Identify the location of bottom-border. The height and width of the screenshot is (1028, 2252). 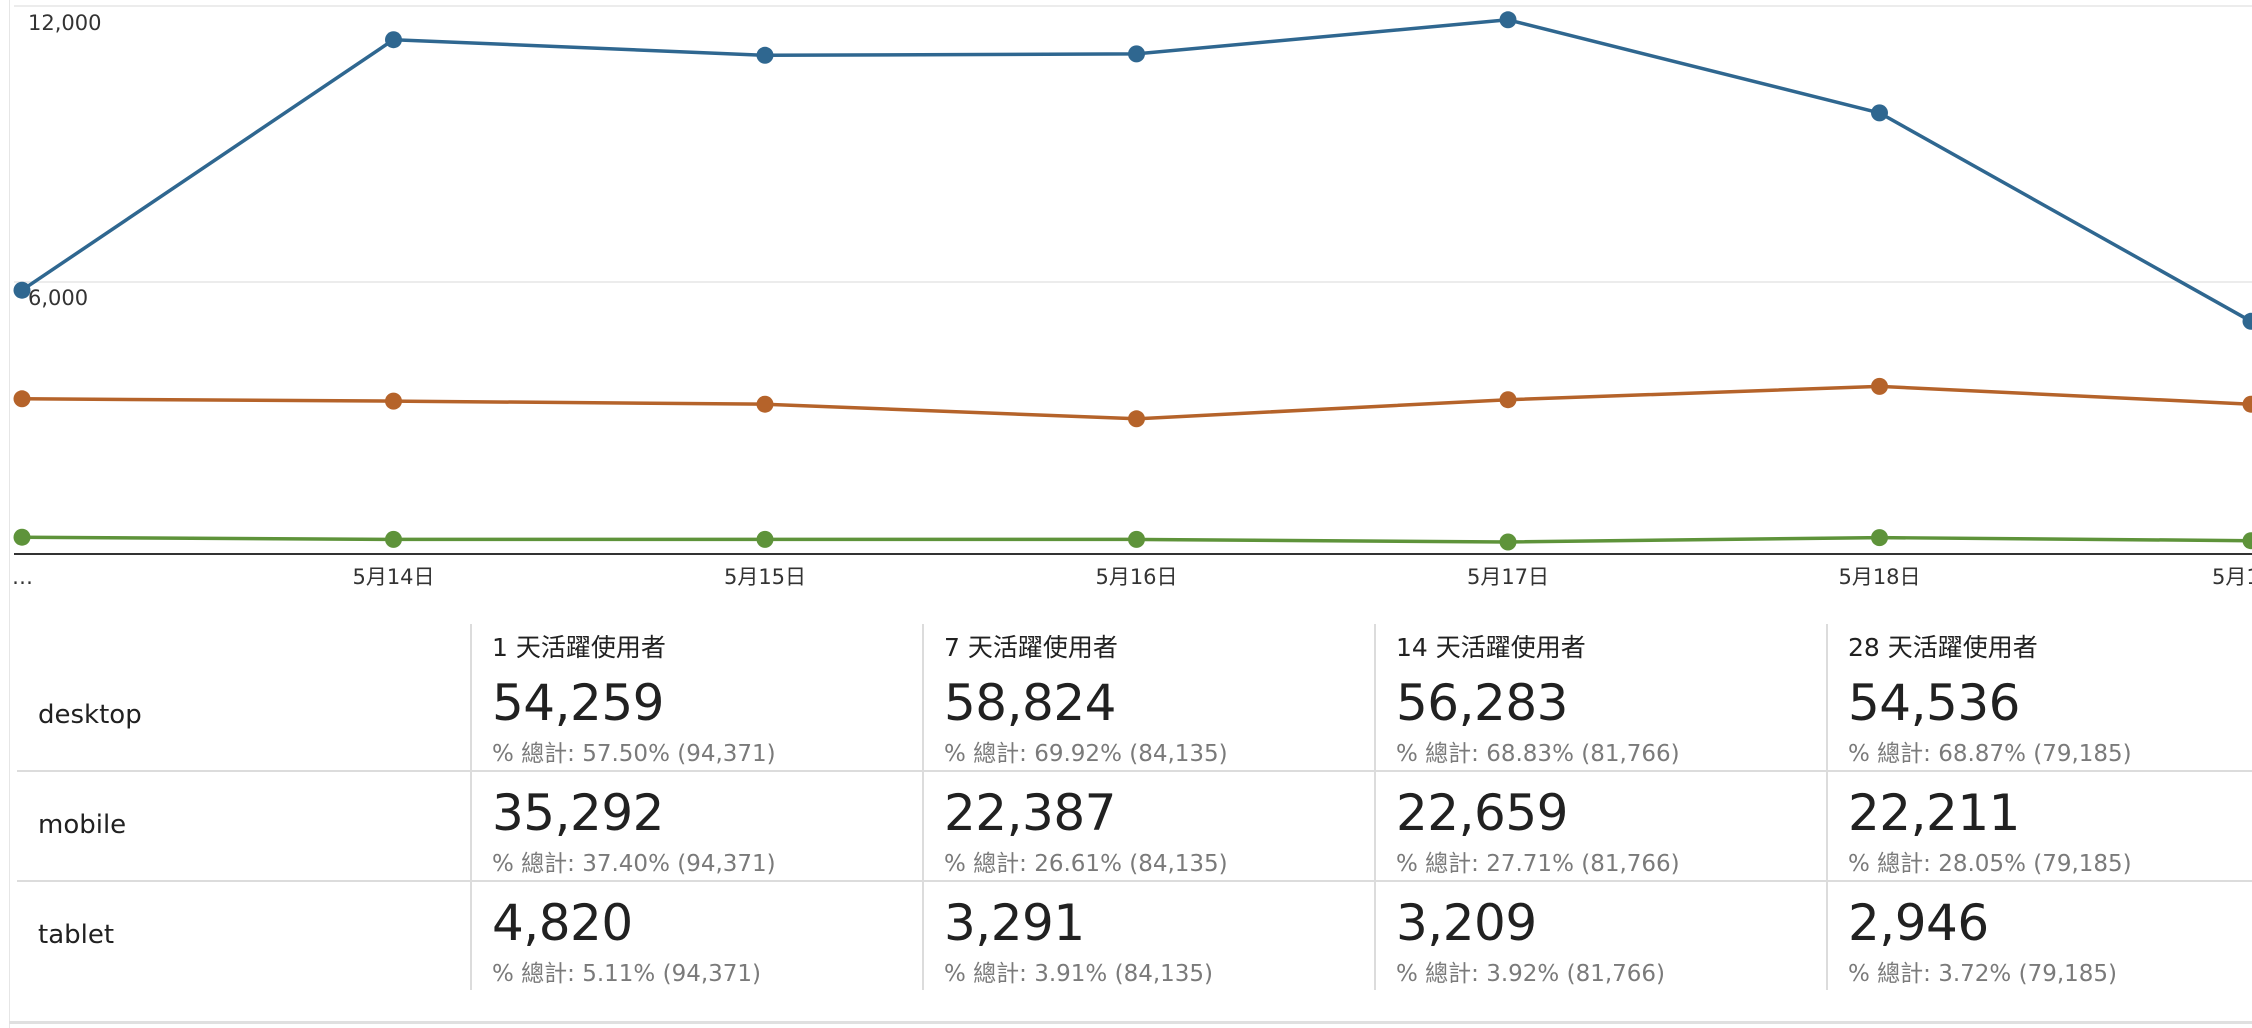
(1130, 1022).